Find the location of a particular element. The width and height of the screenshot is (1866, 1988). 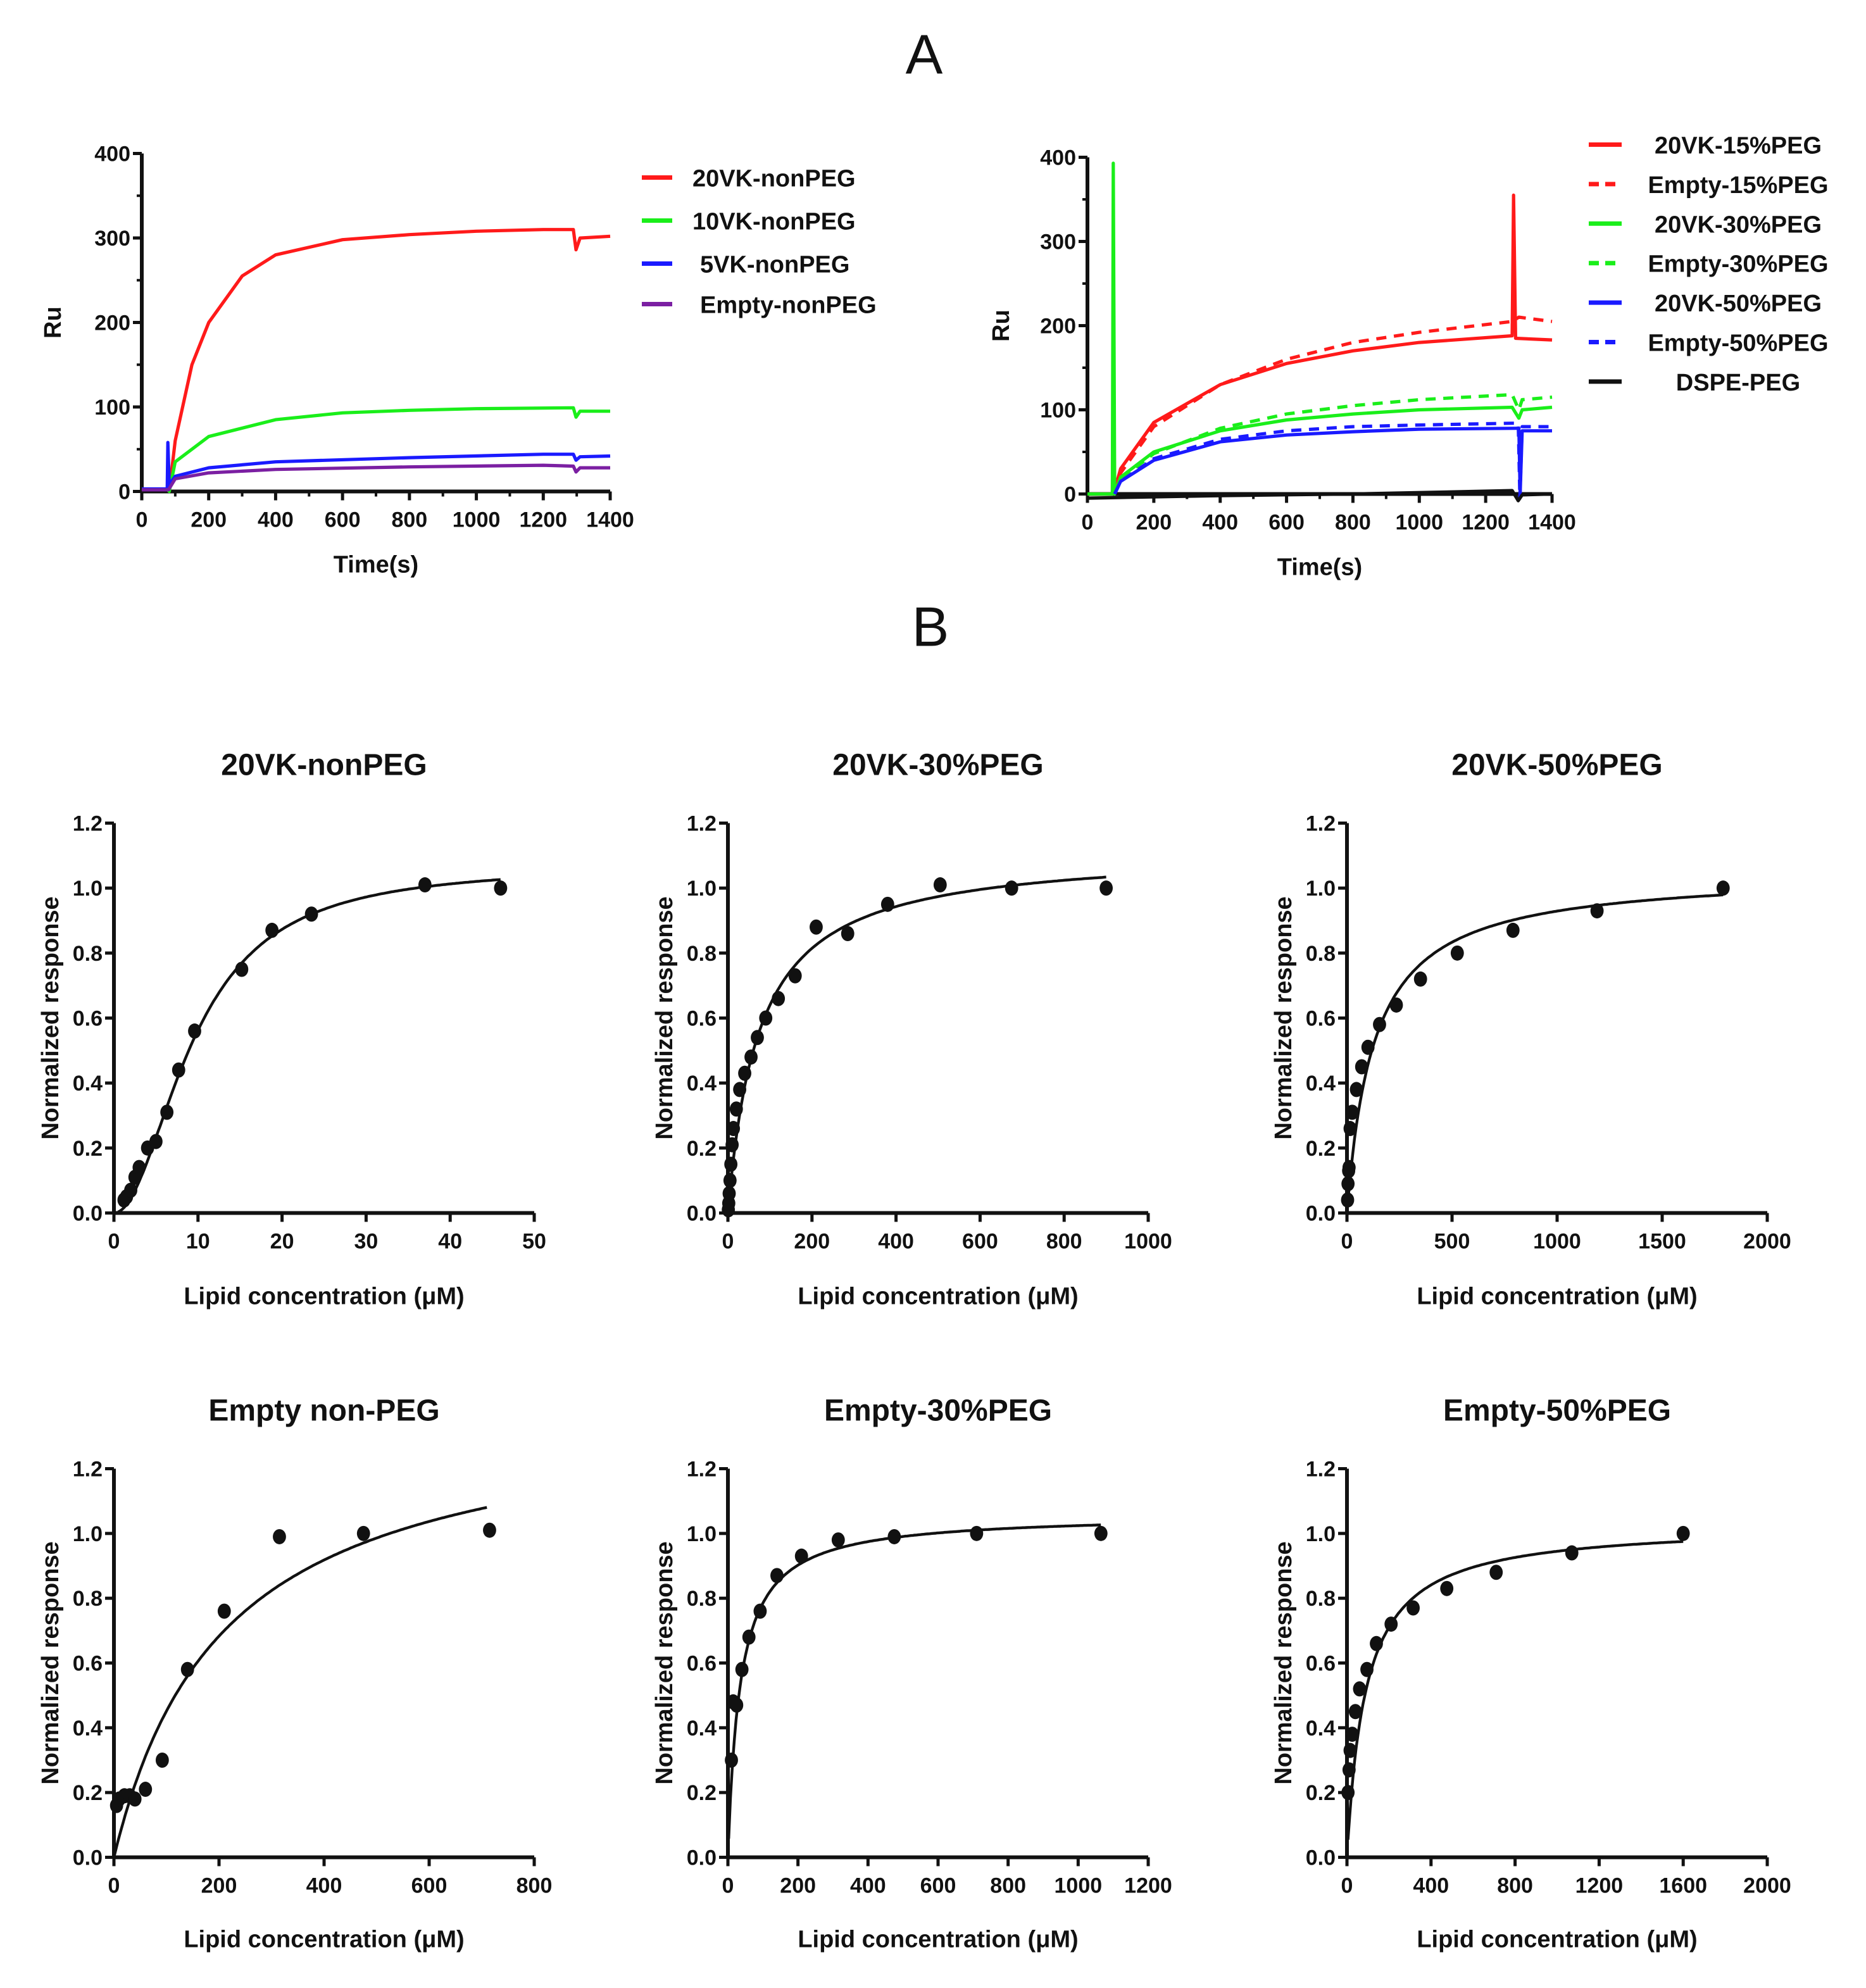

chart-title: 20VK-nonPEG is located at coordinates (324, 765).